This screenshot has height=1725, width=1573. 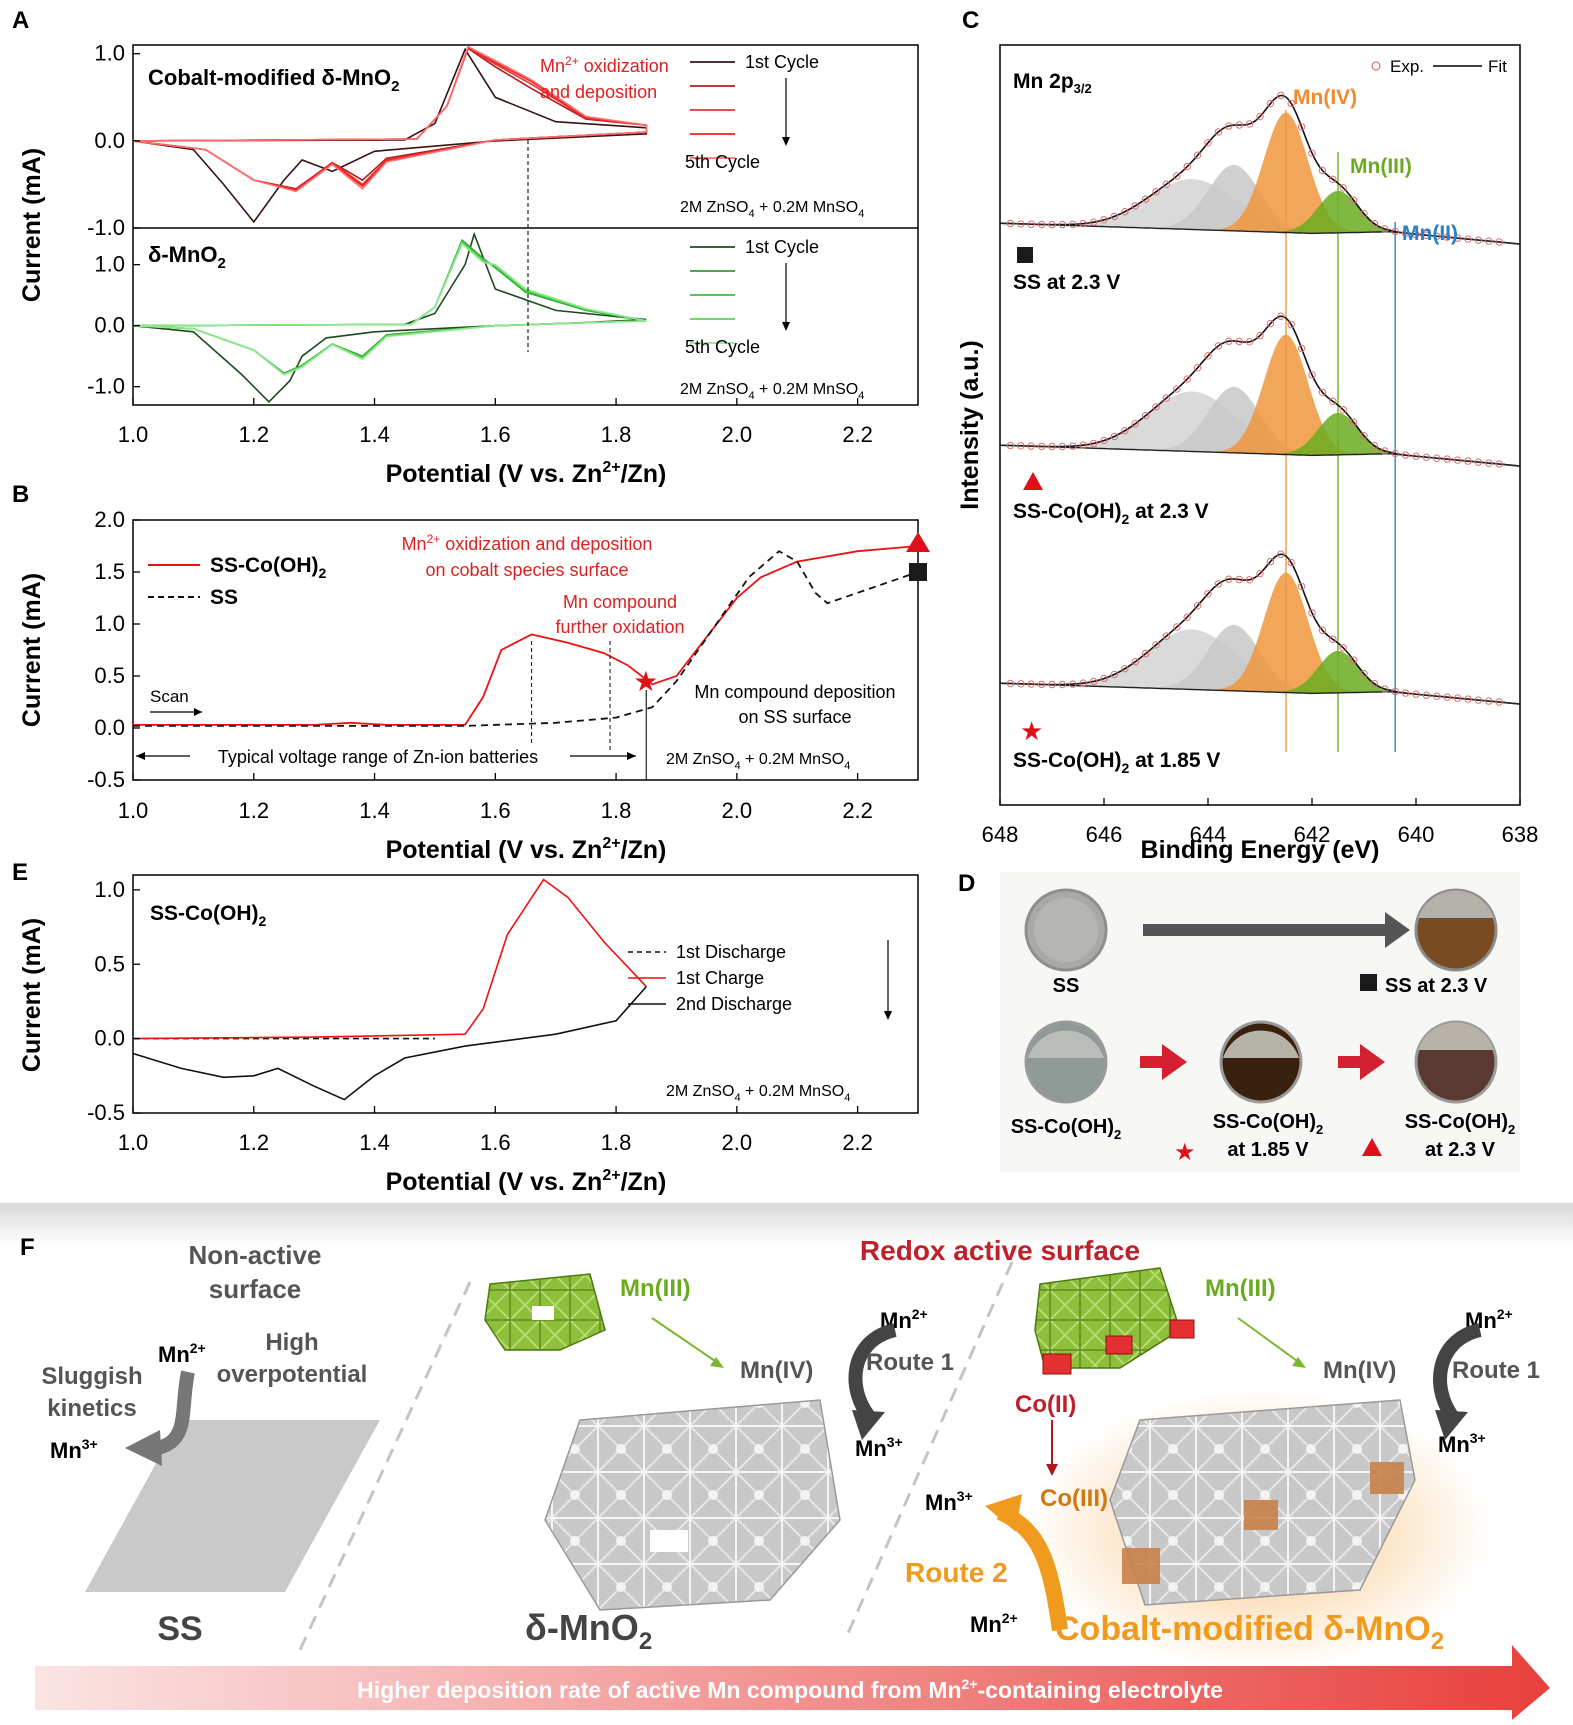 What do you see at coordinates (1066, 986) in the screenshot?
I see `panel-d-label-ss: SS` at bounding box center [1066, 986].